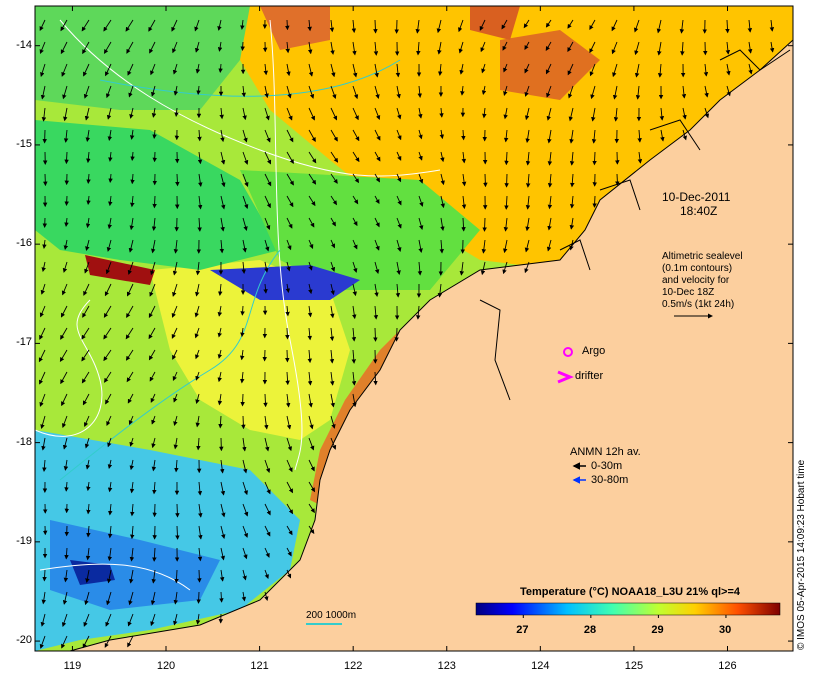 The height and width of the screenshot is (680, 820). I want to click on isobath-line, so click(250, 78).